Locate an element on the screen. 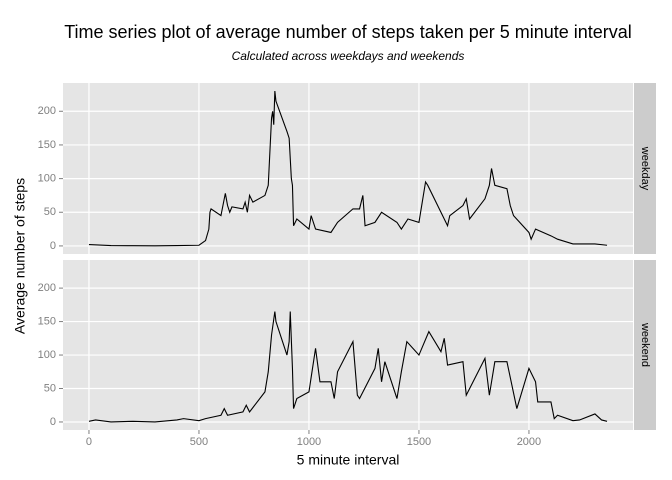  x-axis-label: 5 minute interval is located at coordinates (348, 460).